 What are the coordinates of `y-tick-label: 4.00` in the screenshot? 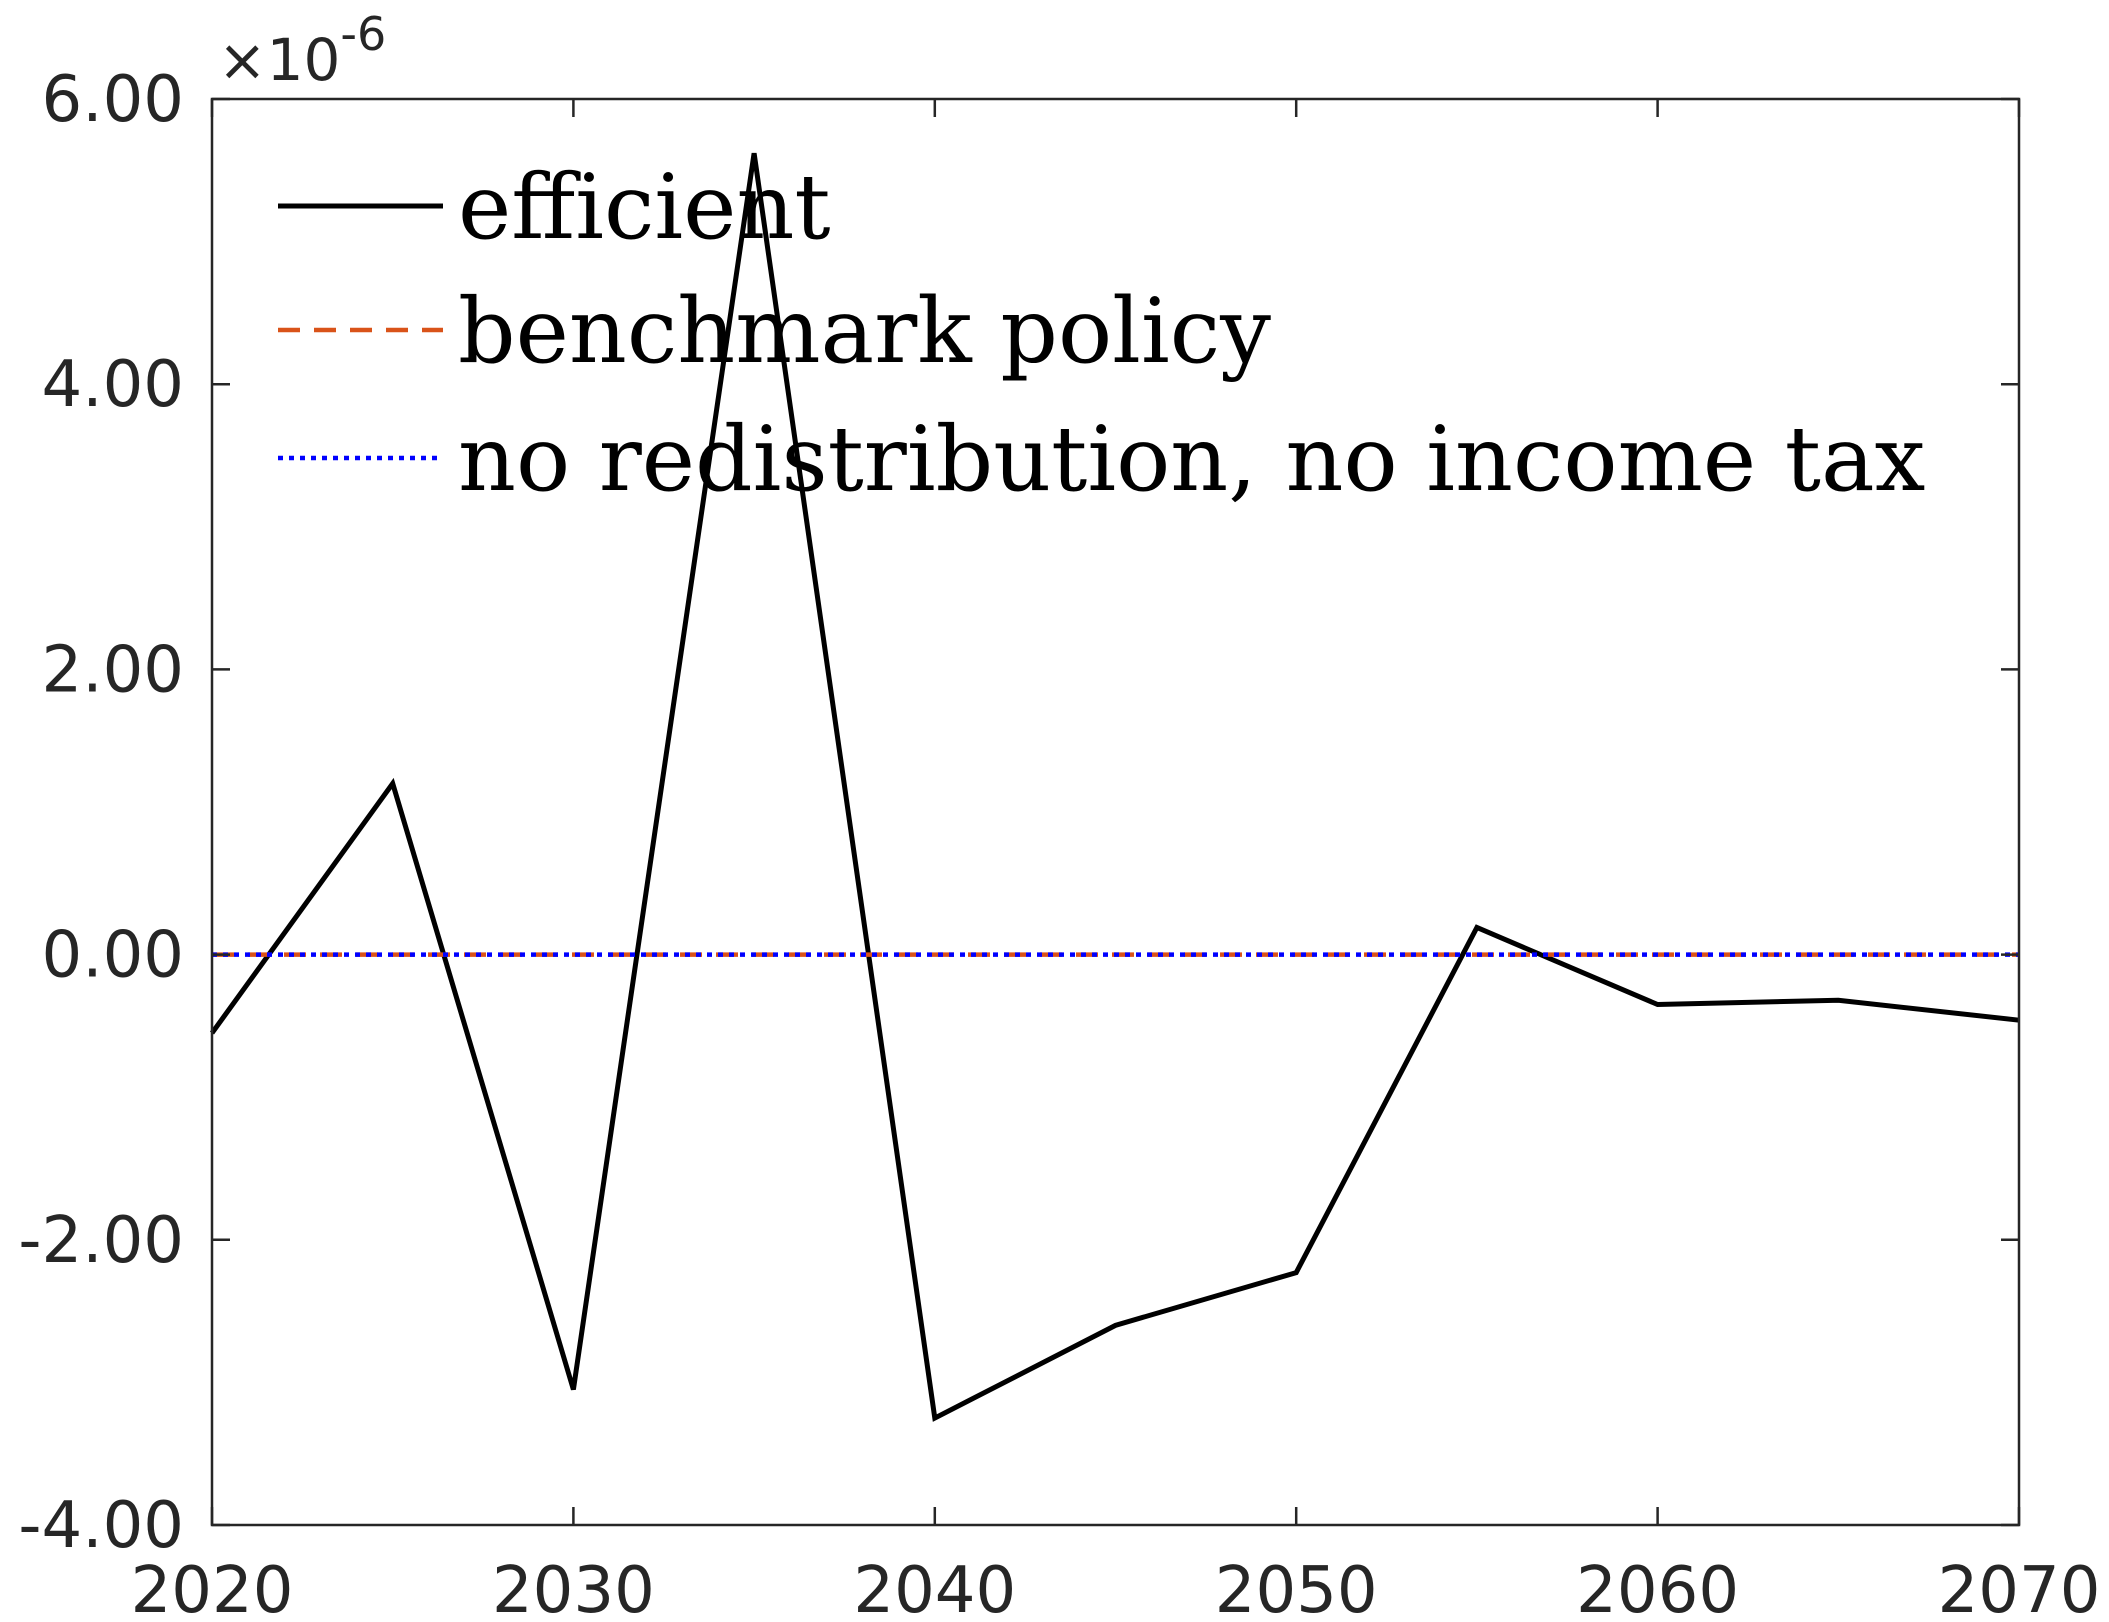 It's located at (113, 385).